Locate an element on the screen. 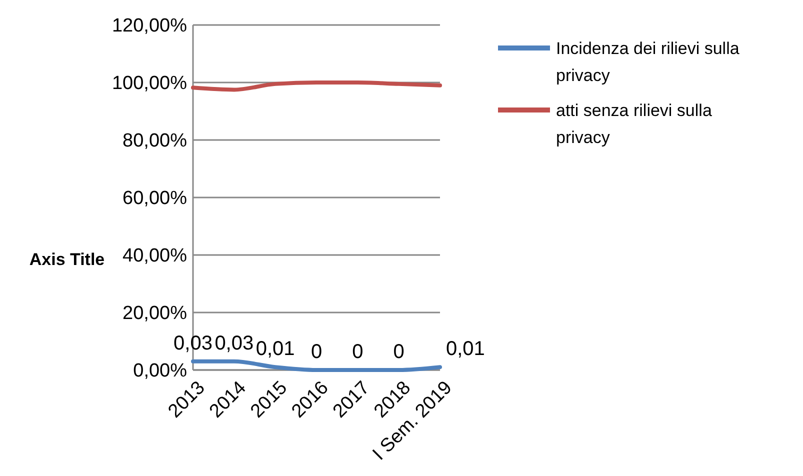 The width and height of the screenshot is (803, 476). y-tick-label: 100,00% is located at coordinates (150, 83).